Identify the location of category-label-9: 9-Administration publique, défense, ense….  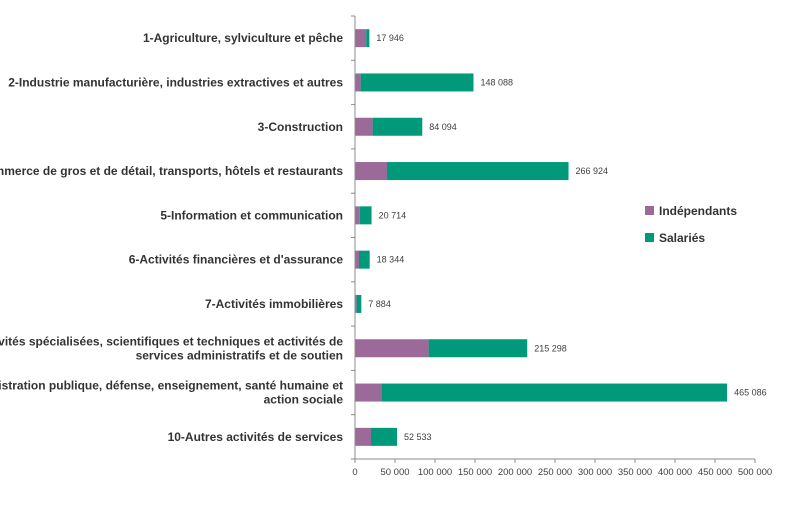
(171, 393).